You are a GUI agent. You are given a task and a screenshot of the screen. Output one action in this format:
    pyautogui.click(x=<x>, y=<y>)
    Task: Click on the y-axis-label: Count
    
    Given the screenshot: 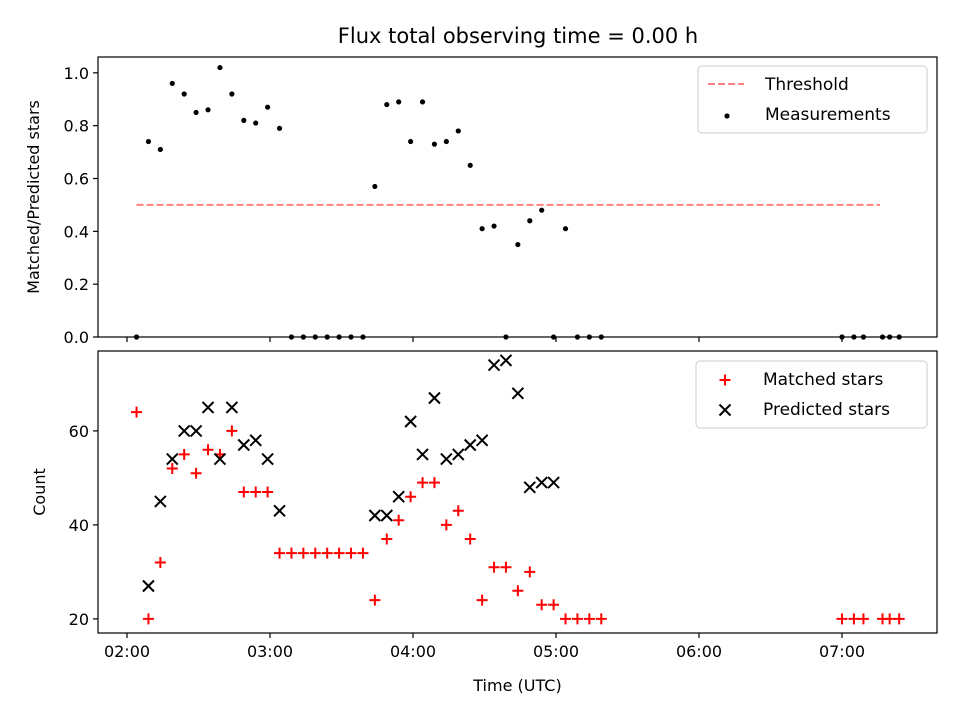 What is the action you would take?
    pyautogui.click(x=39, y=492)
    